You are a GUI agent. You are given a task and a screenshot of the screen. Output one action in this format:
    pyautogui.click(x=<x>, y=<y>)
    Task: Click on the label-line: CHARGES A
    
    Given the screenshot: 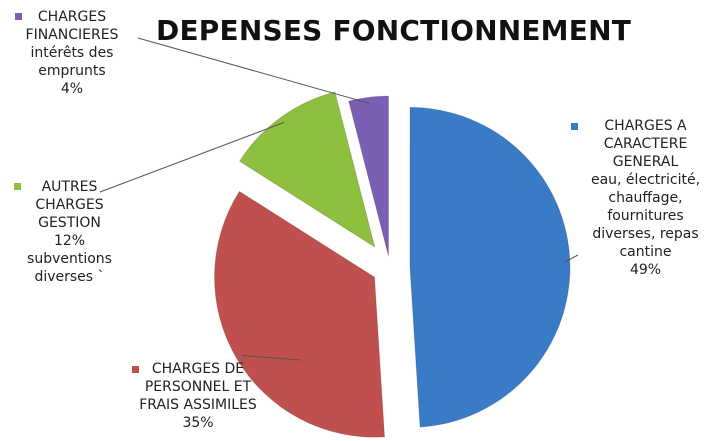 What is the action you would take?
    pyautogui.click(x=645, y=126)
    